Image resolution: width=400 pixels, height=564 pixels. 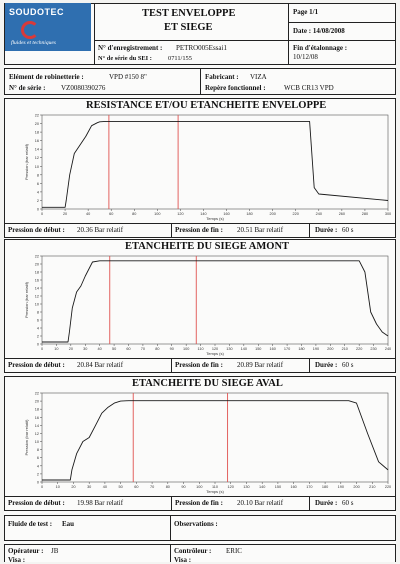 What do you see at coordinates (68, 524) in the screenshot?
I see `test-fluid-value: Eau` at bounding box center [68, 524].